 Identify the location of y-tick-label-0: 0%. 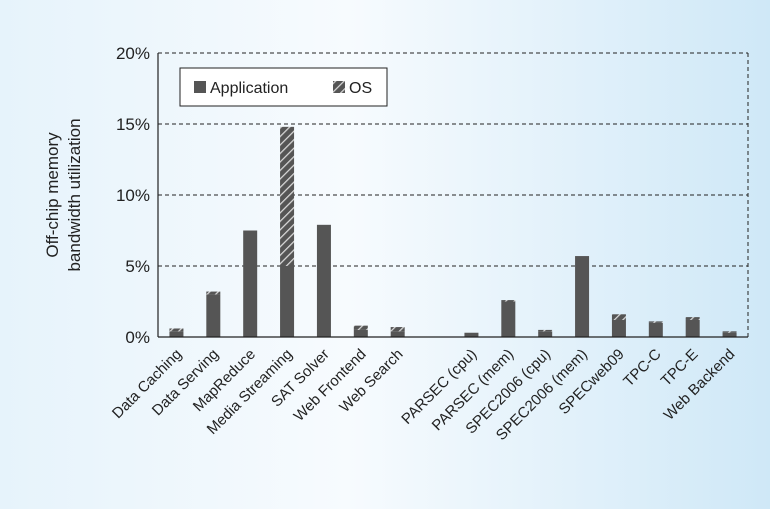
(137, 337).